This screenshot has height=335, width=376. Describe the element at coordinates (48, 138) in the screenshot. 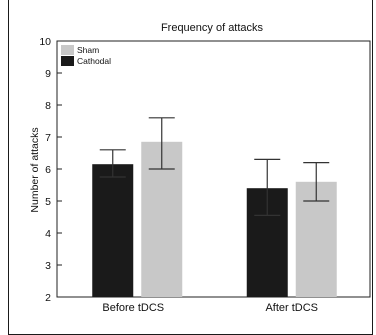

I see `y-tick-label: 7` at that location.